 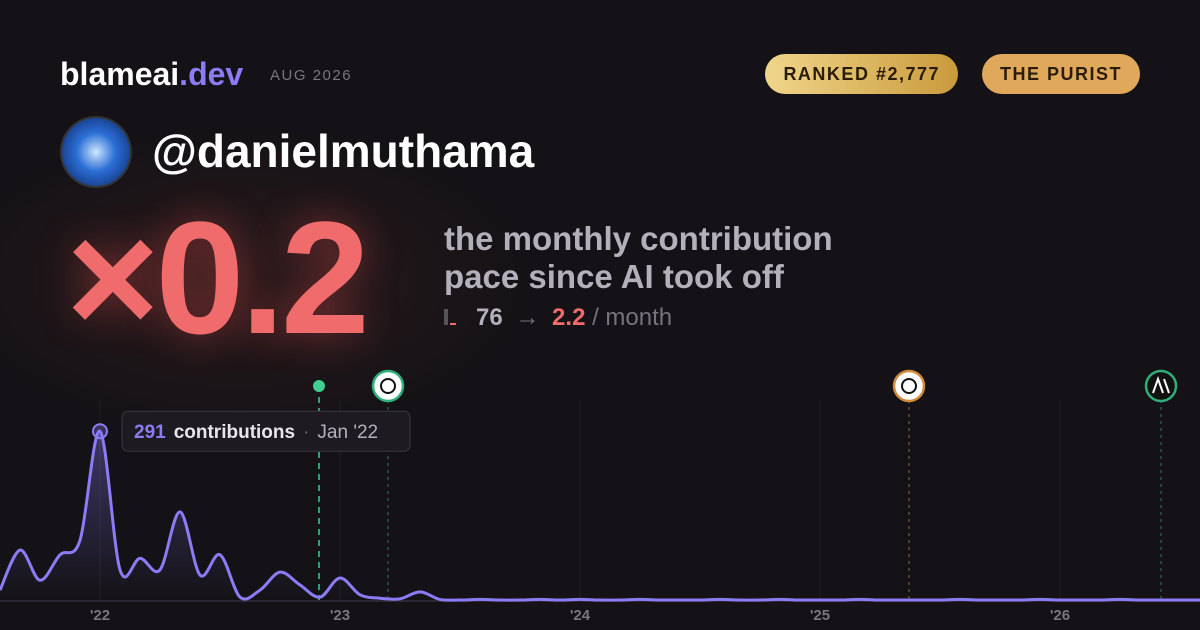 I want to click on tooltip-box, so click(x=266, y=431).